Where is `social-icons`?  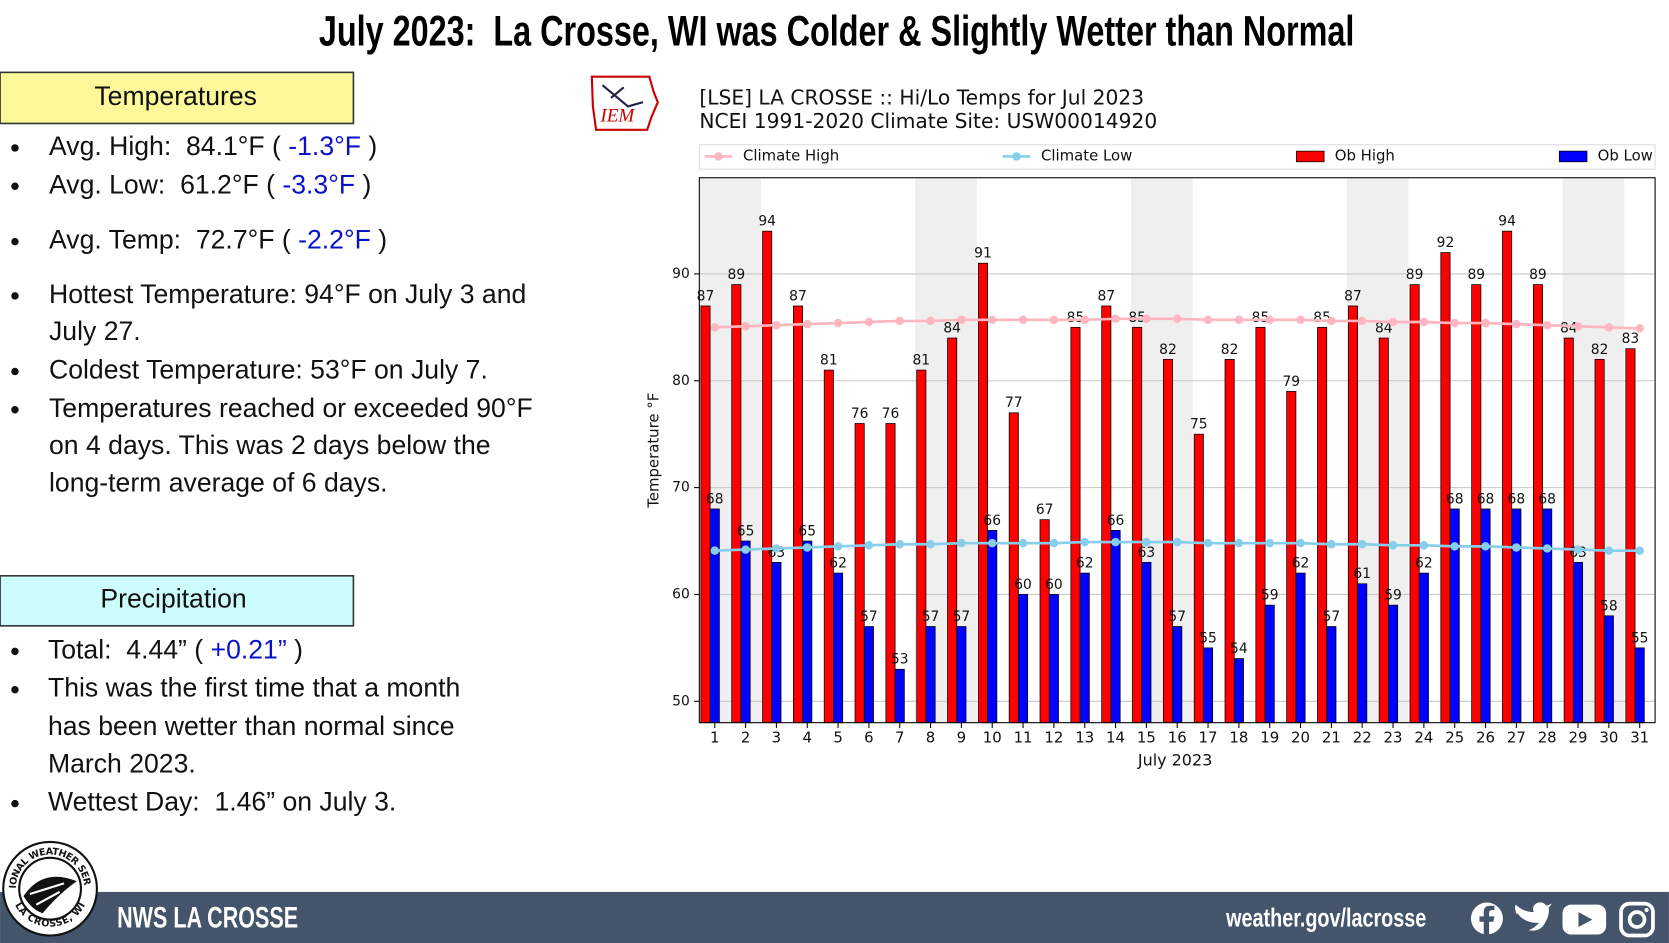 social-icons is located at coordinates (1562, 919).